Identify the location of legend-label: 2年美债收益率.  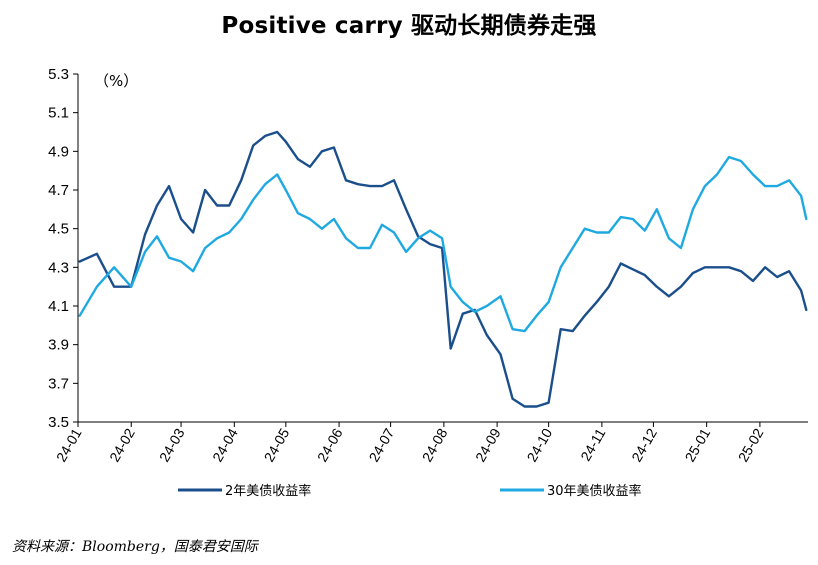
(268, 491).